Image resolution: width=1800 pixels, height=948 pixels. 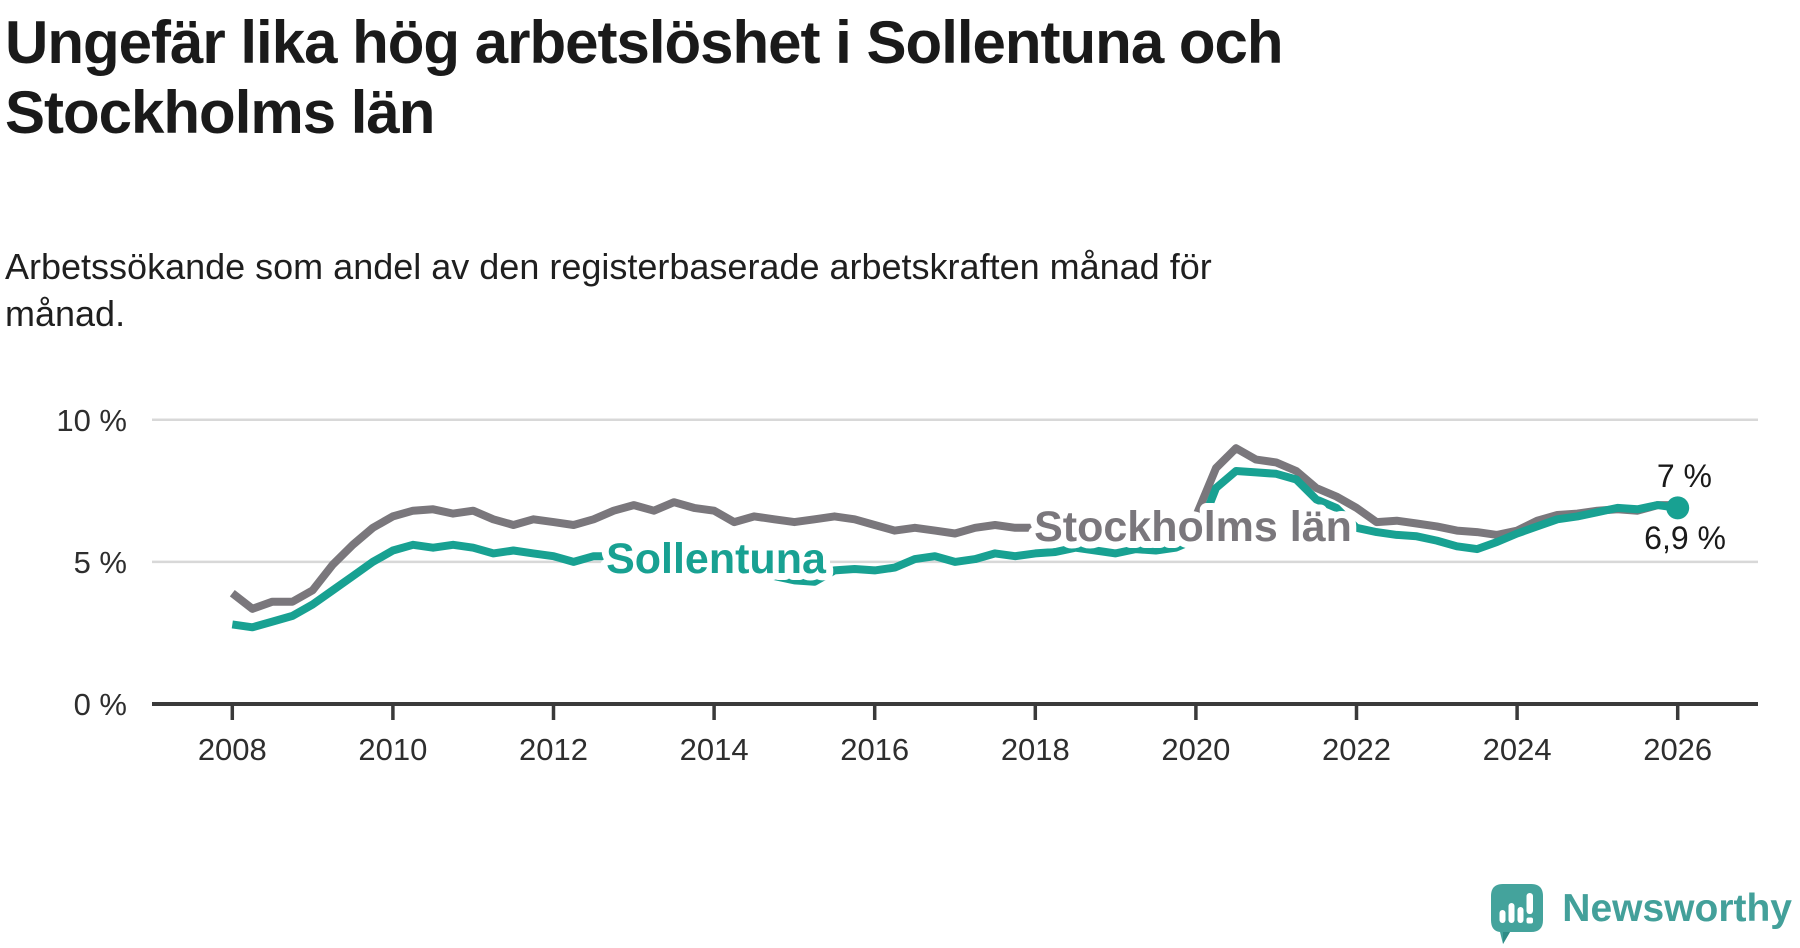 I want to click on x-tick-label-2014: 2014, so click(x=714, y=749).